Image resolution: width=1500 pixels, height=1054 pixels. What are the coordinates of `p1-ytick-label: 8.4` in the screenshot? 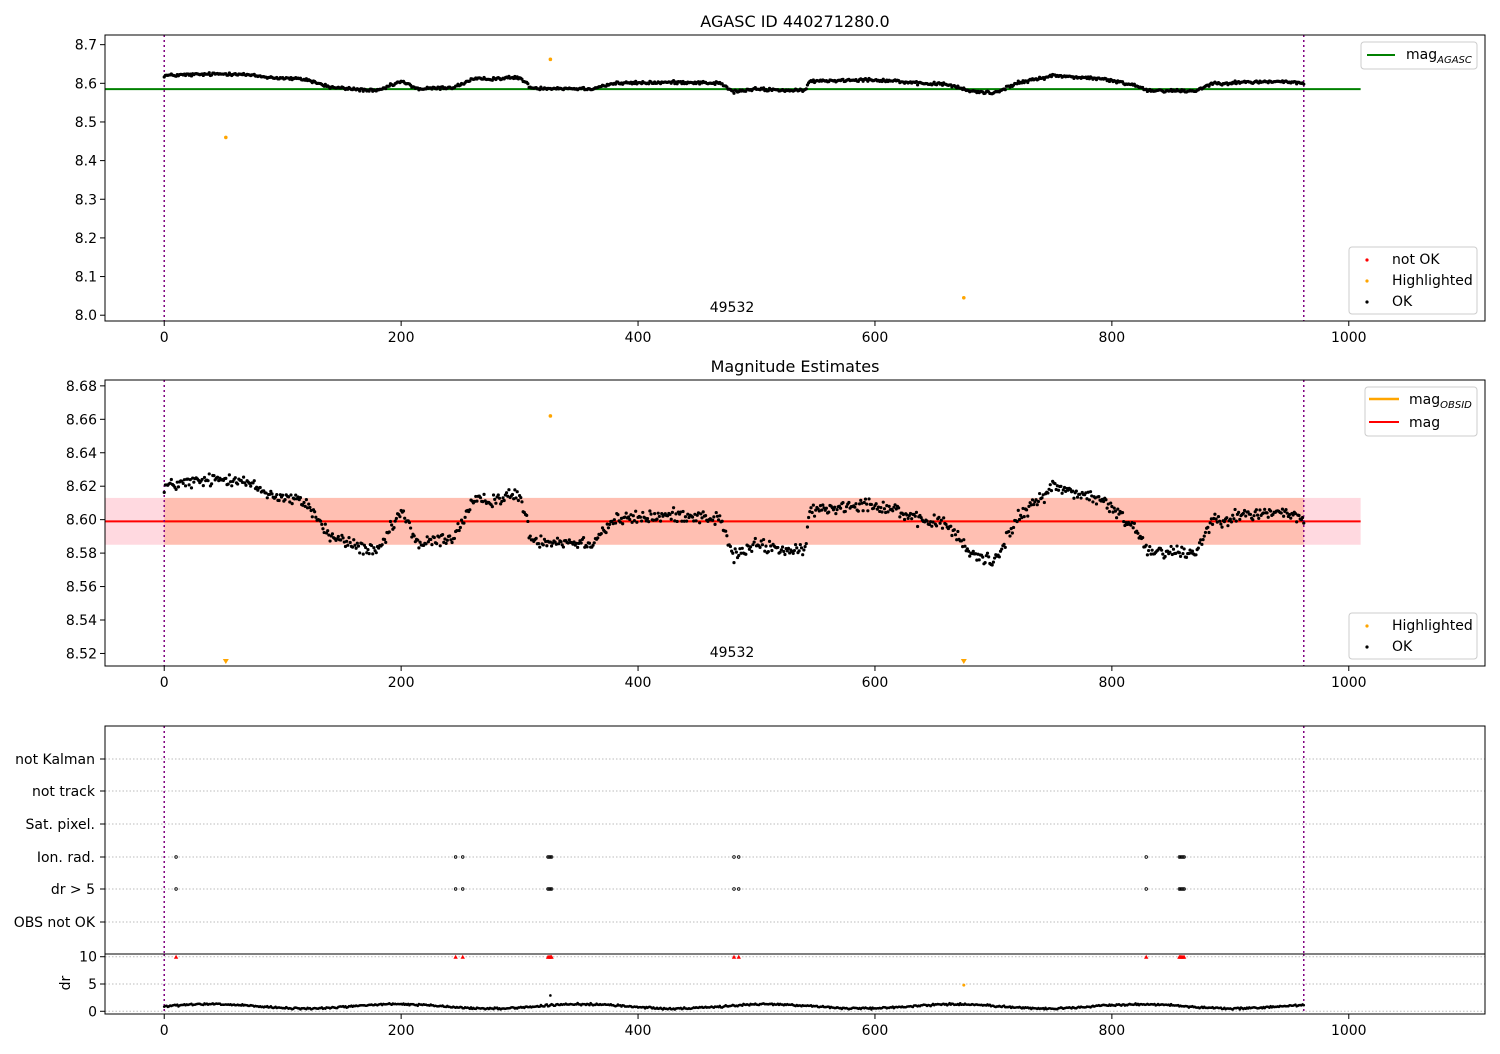 It's located at (86, 162).